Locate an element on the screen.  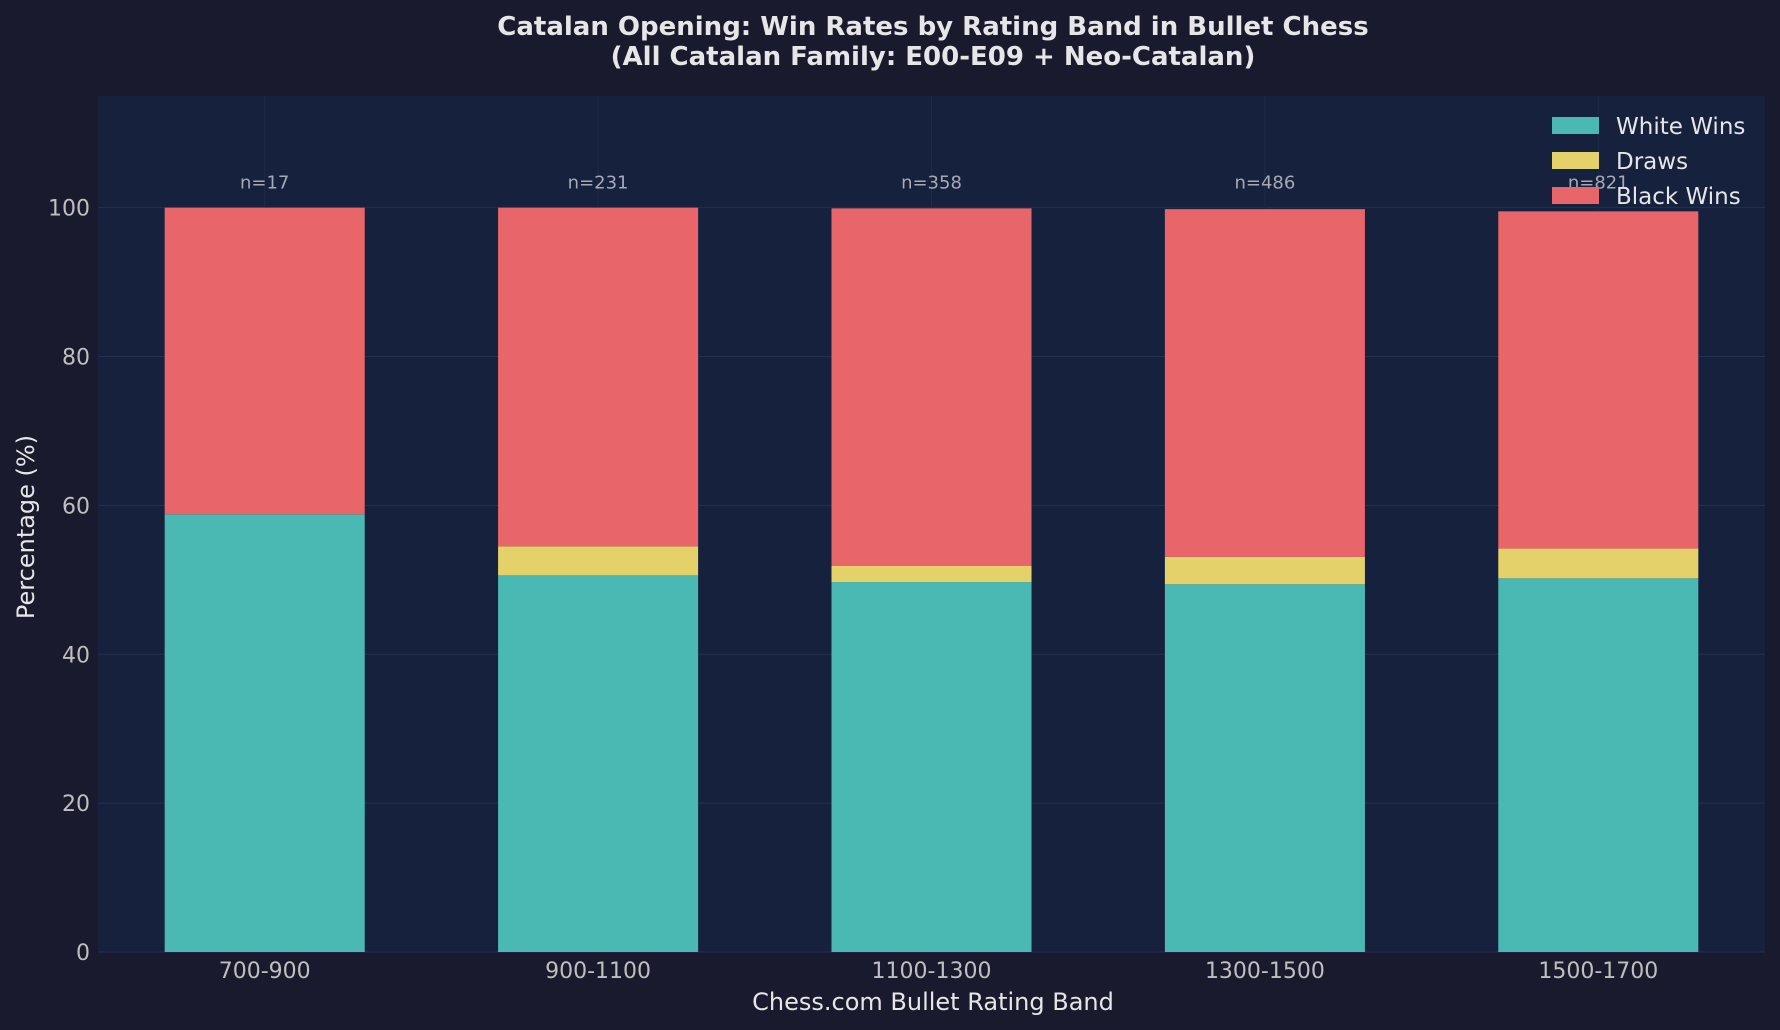
y-axis-label: Percentage (%) is located at coordinates (26, 527).